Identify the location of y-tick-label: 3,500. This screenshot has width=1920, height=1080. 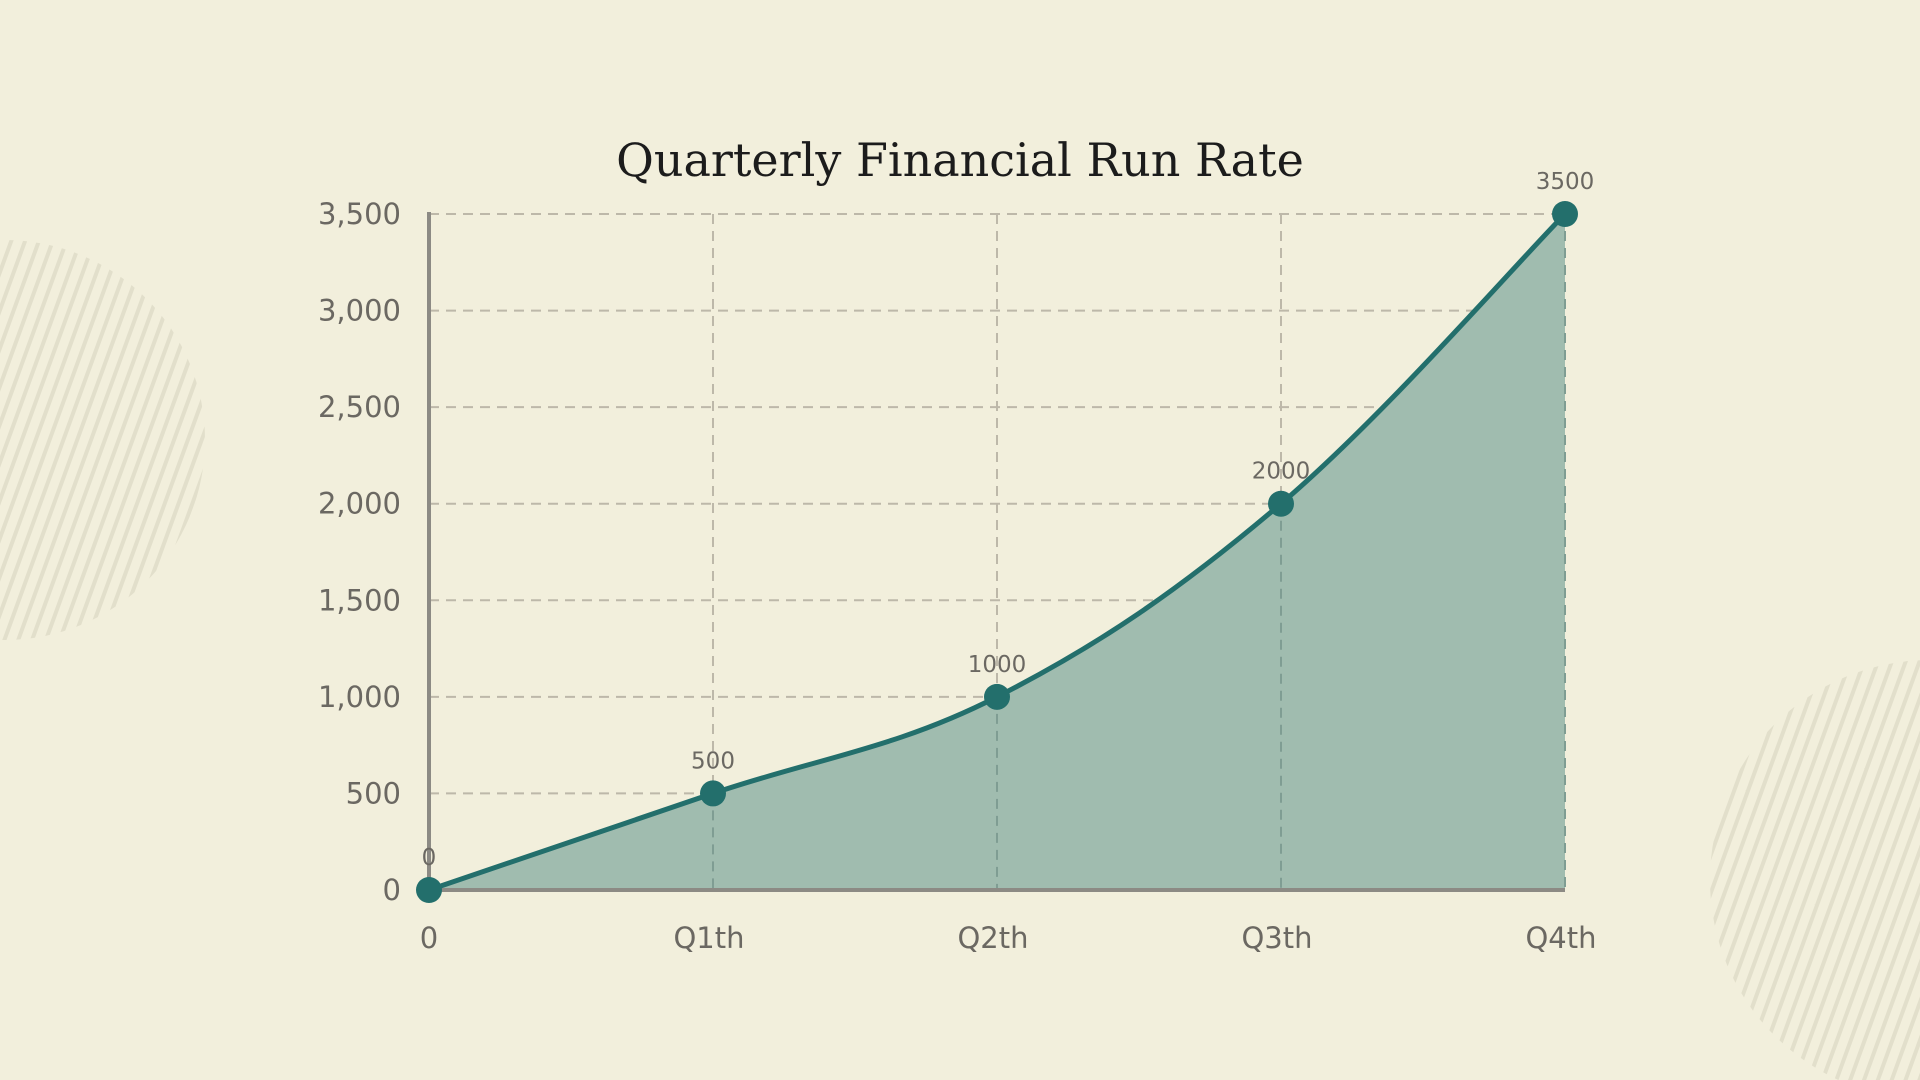
(359, 214).